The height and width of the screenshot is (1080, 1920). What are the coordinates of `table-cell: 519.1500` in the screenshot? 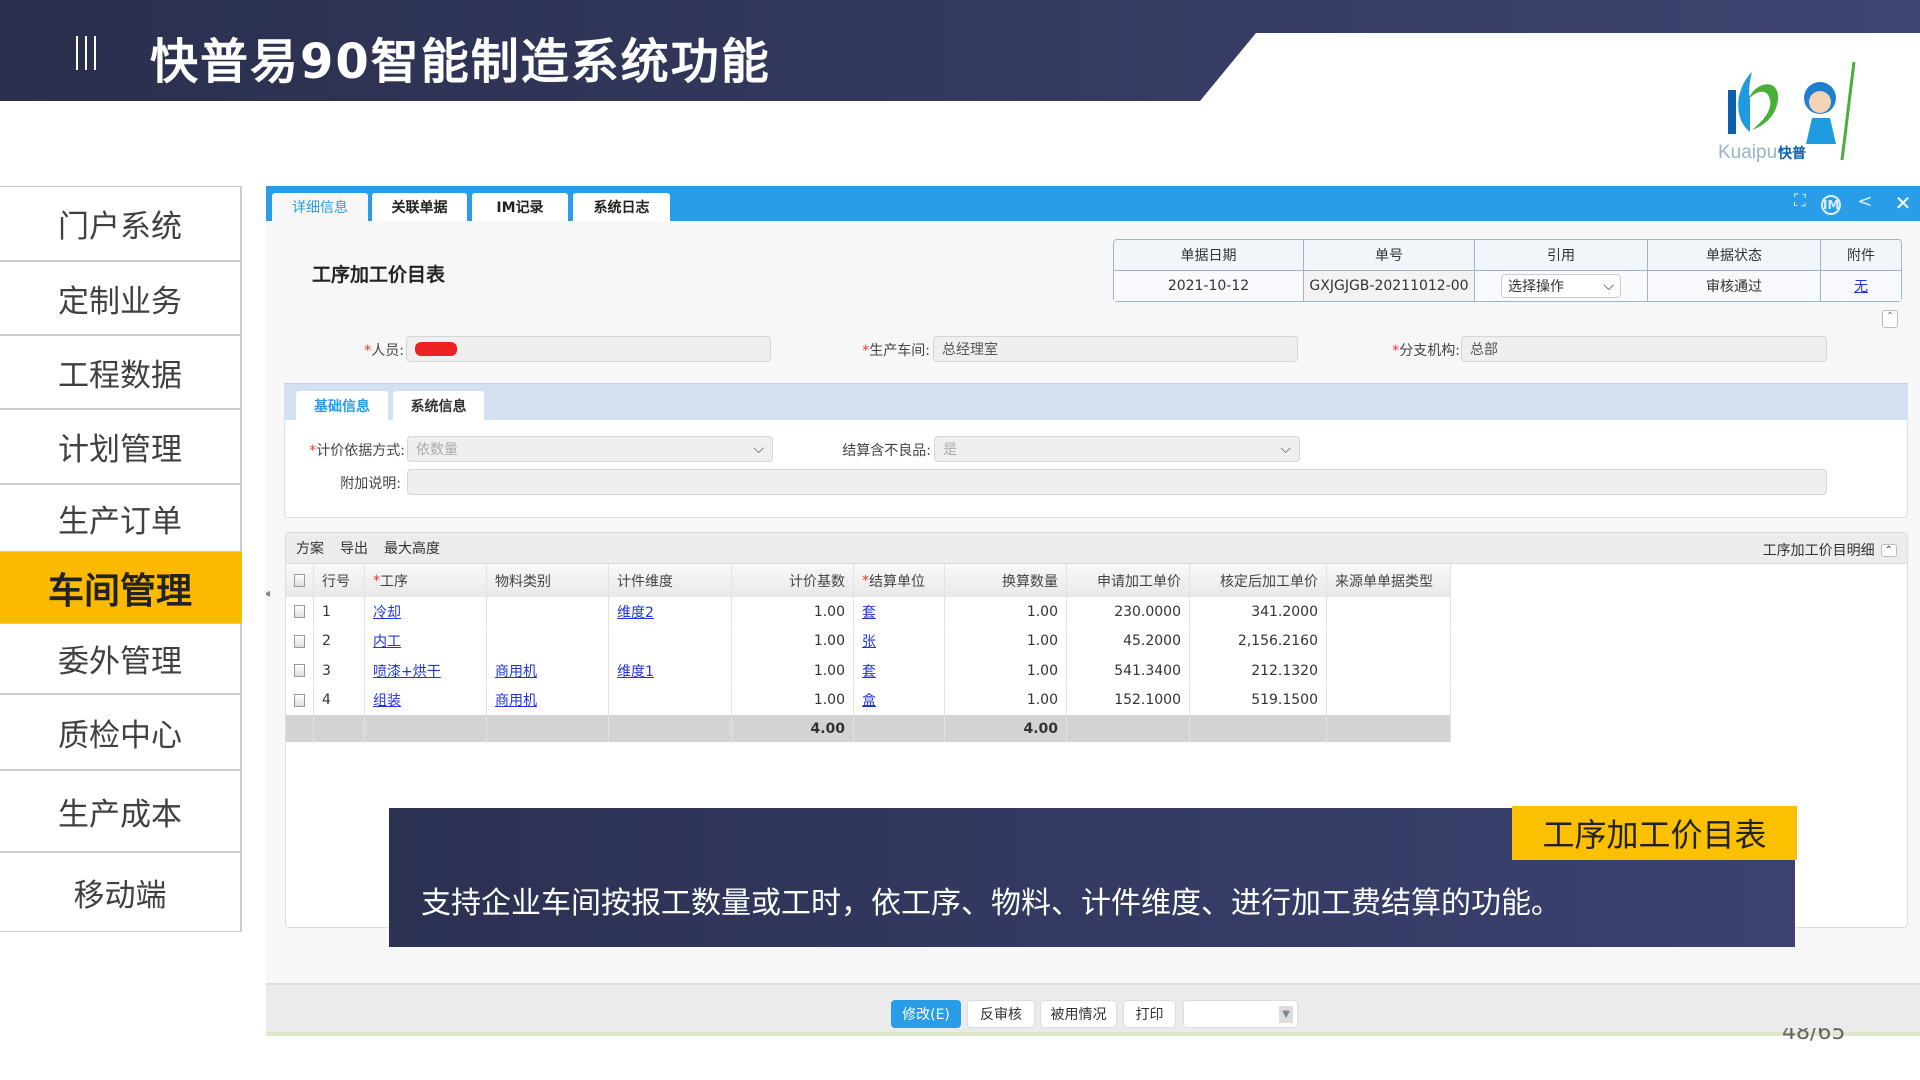 It's located at (1258, 700).